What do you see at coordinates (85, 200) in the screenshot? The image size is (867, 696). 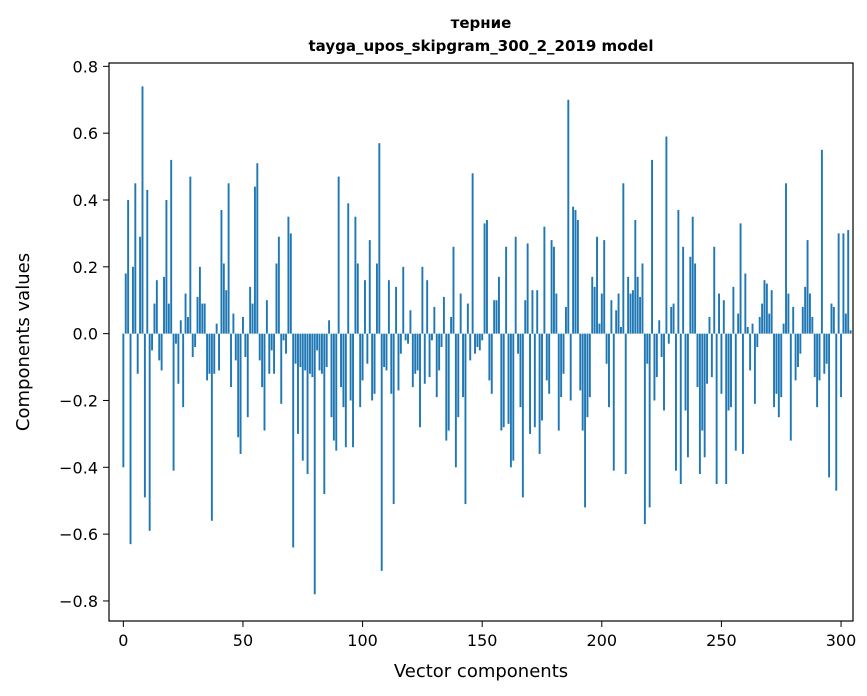 I see `y-tick-label: 0.4` at bounding box center [85, 200].